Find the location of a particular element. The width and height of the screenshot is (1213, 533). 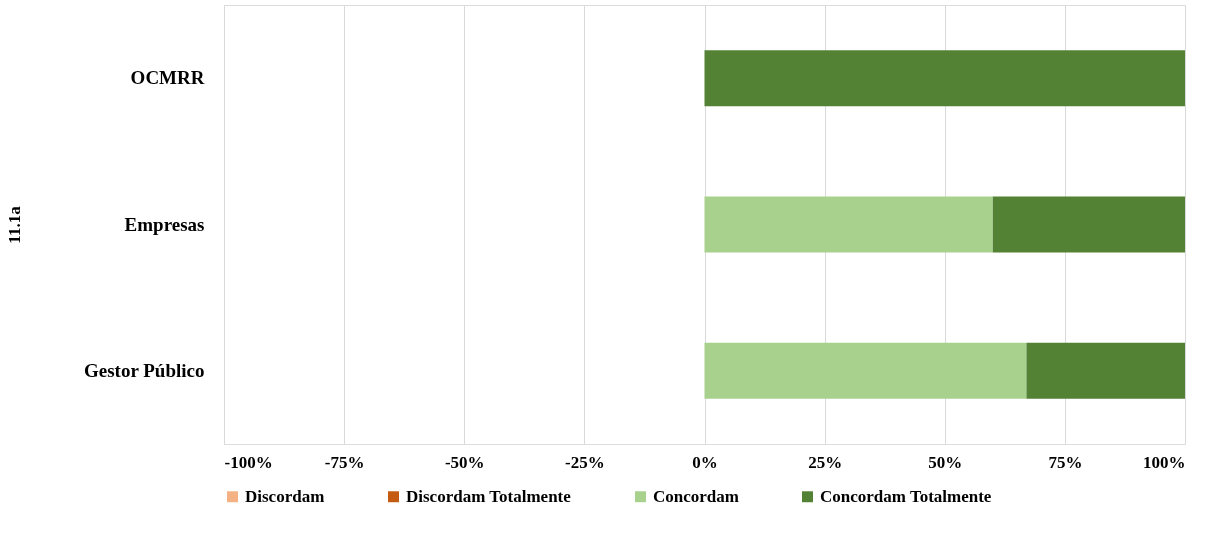

x-tick-label: 100% is located at coordinates (1164, 462).